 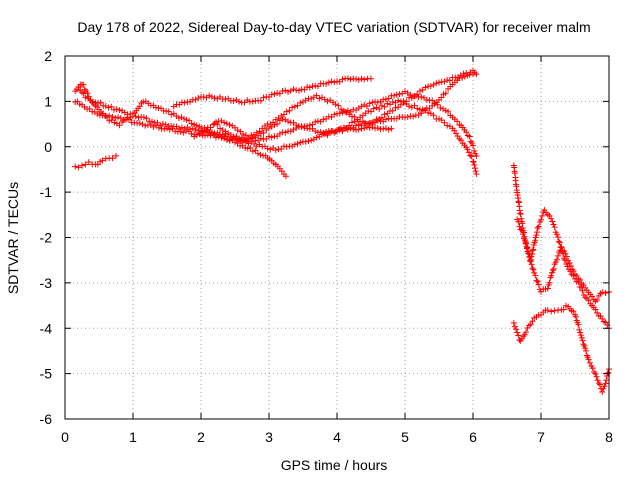 What do you see at coordinates (133, 437) in the screenshot?
I see `x-tick-label: 1` at bounding box center [133, 437].